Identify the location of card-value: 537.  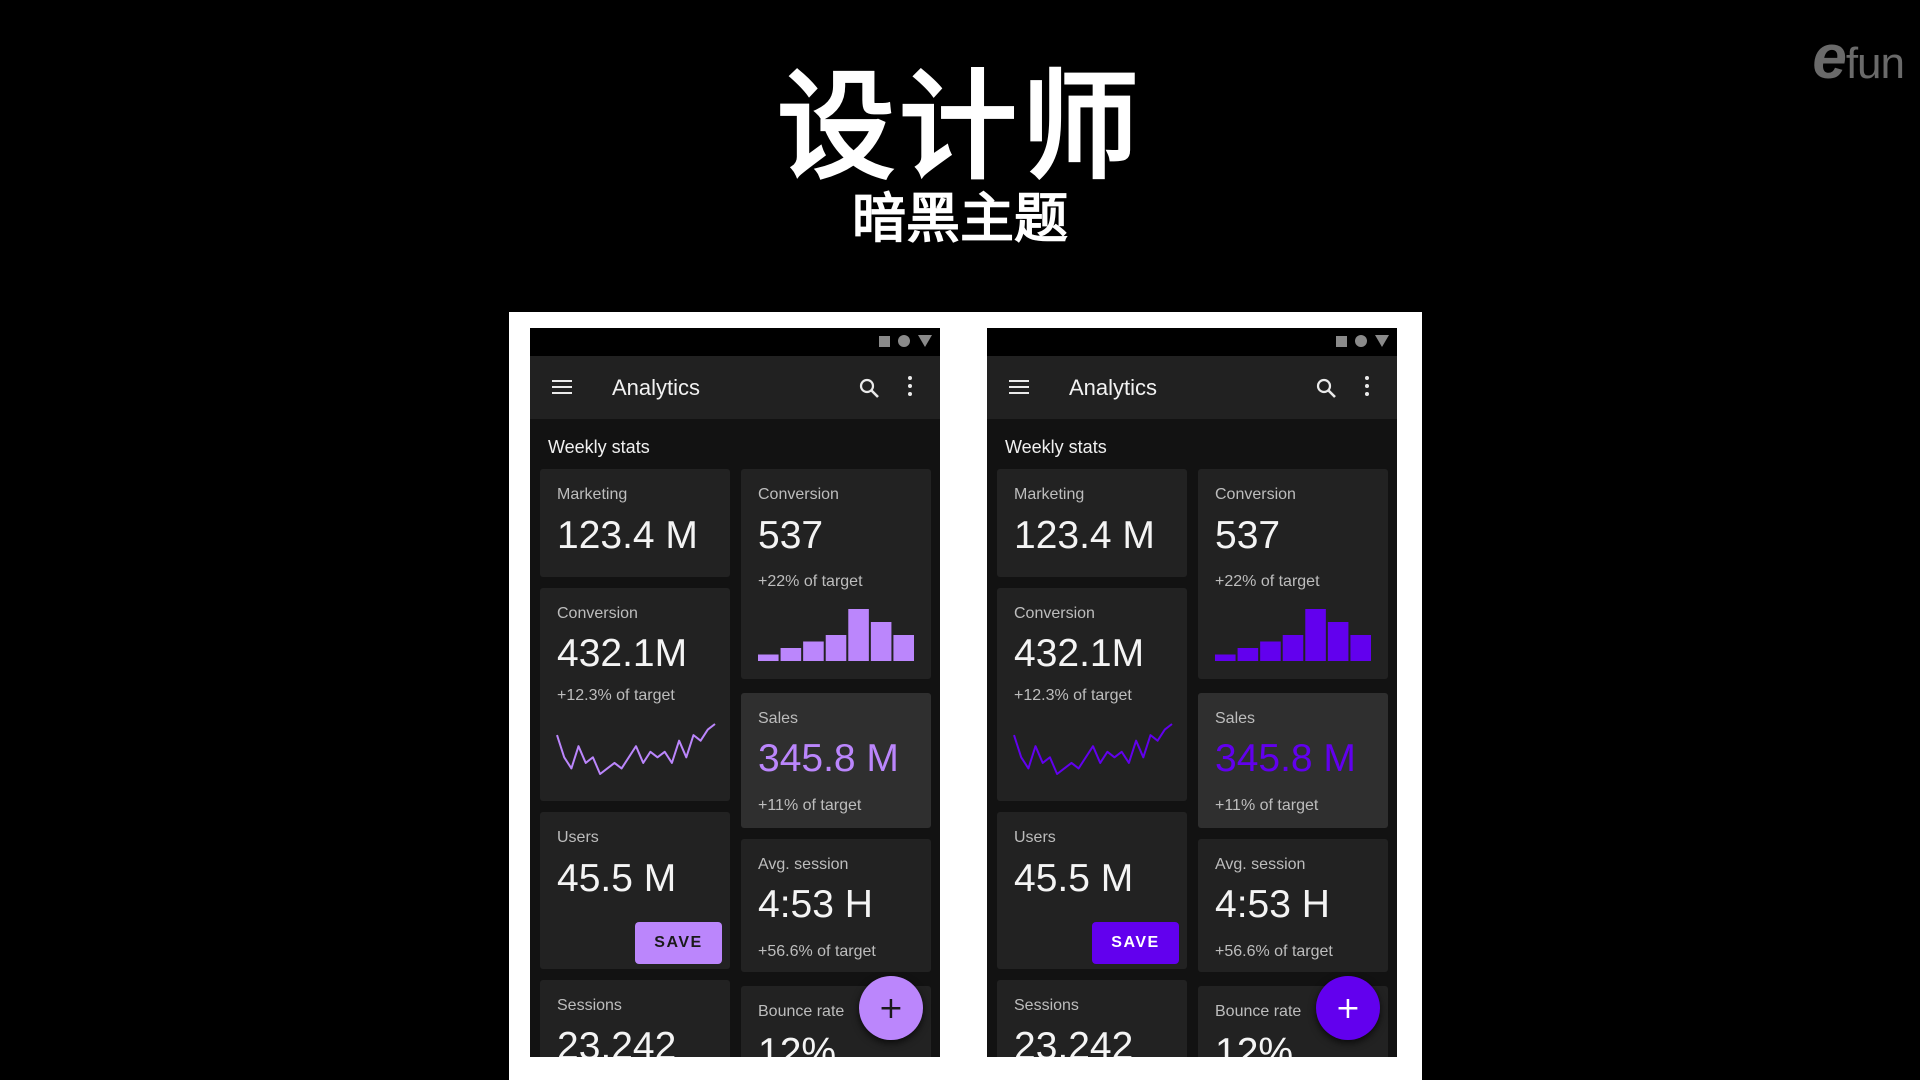
(1248, 535).